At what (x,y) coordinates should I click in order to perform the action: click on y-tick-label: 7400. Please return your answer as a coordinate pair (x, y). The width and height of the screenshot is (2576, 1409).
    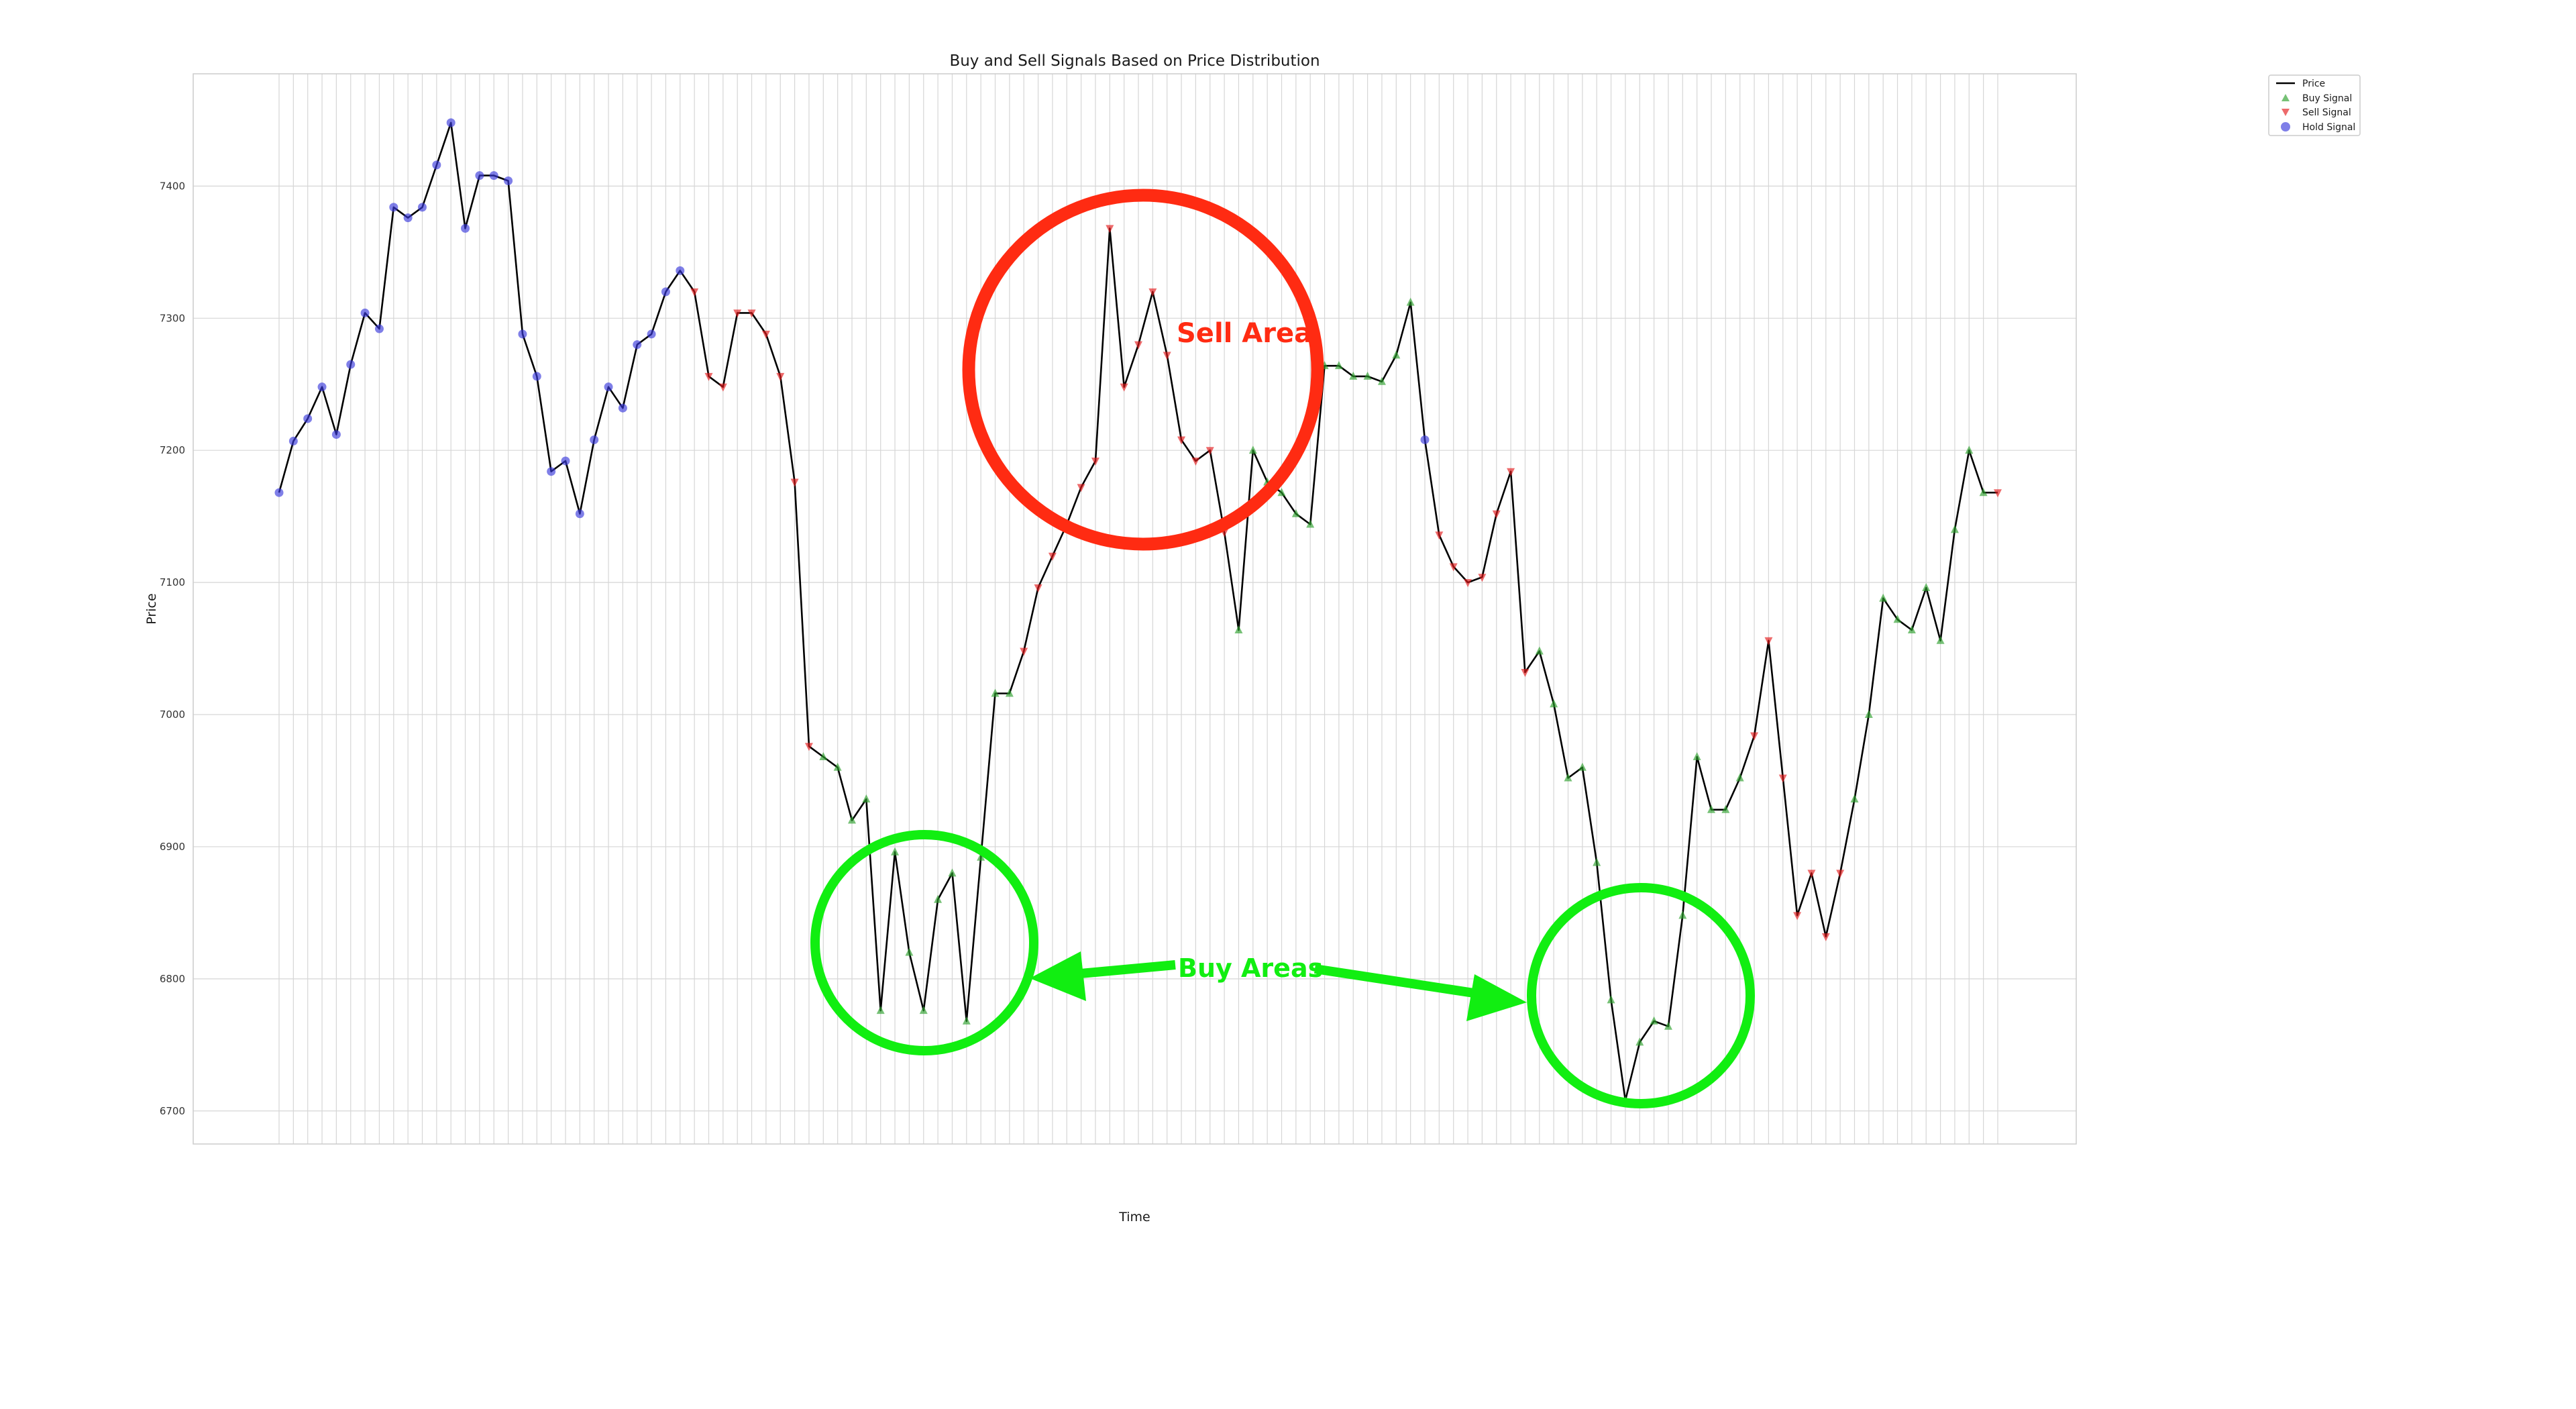
    Looking at the image, I should click on (172, 186).